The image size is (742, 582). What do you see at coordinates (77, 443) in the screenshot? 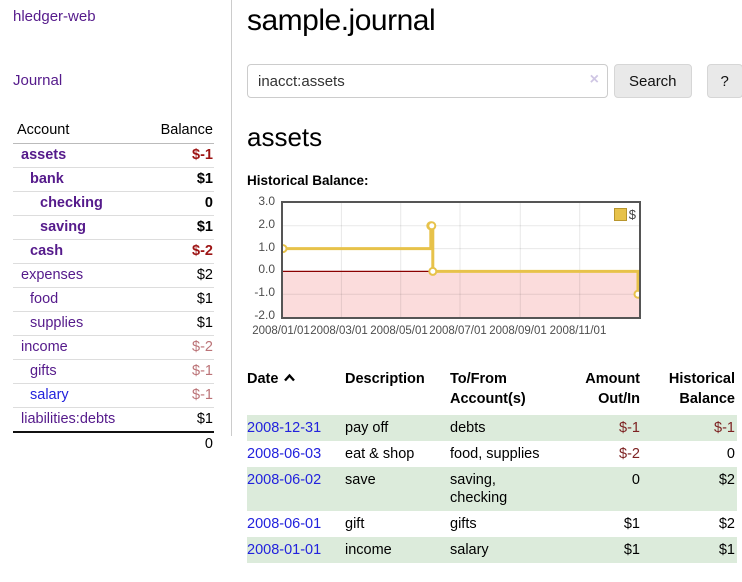
I see `accounts-total-spacer` at bounding box center [77, 443].